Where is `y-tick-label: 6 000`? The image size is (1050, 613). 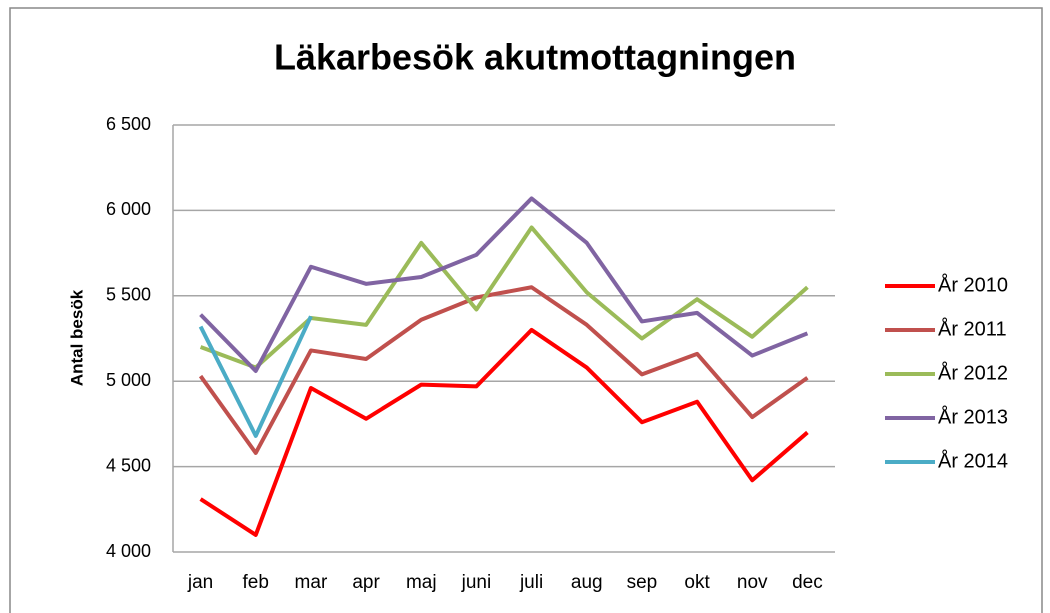
y-tick-label: 6 000 is located at coordinates (128, 209).